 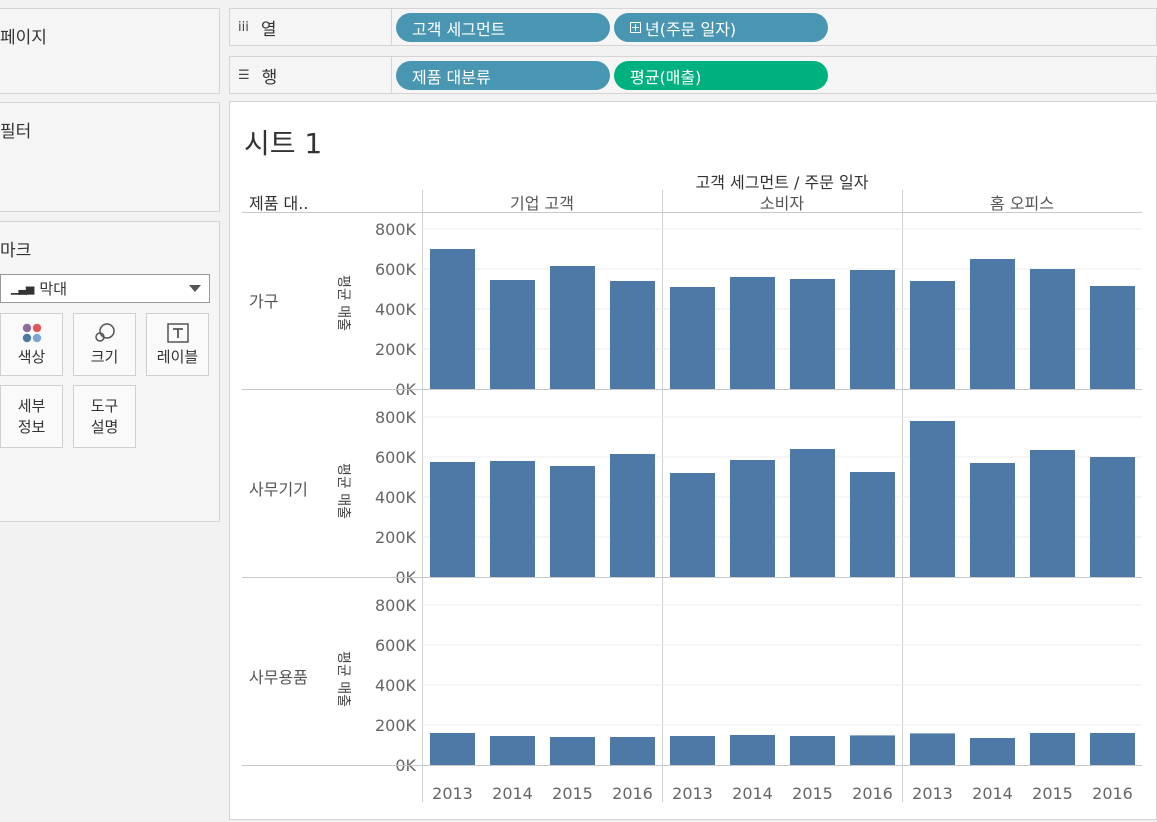 I want to click on text-label-icon, so click(x=177, y=333).